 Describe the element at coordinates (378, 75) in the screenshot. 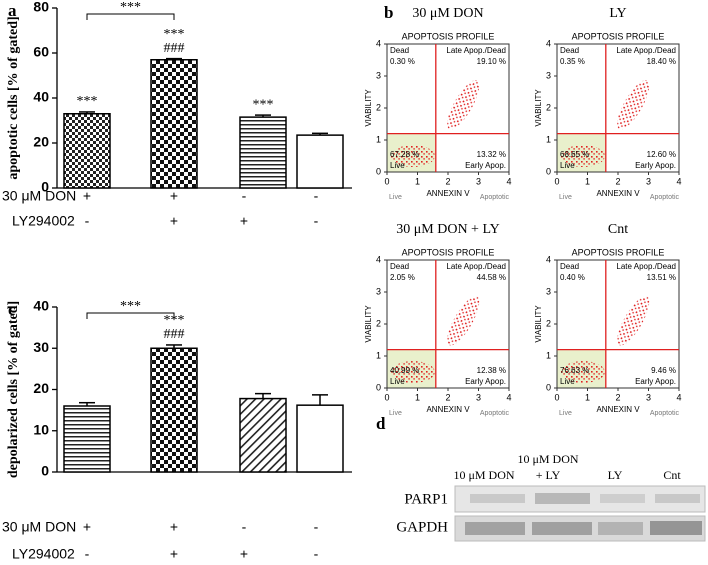

I see `y-tick-label: 3` at that location.